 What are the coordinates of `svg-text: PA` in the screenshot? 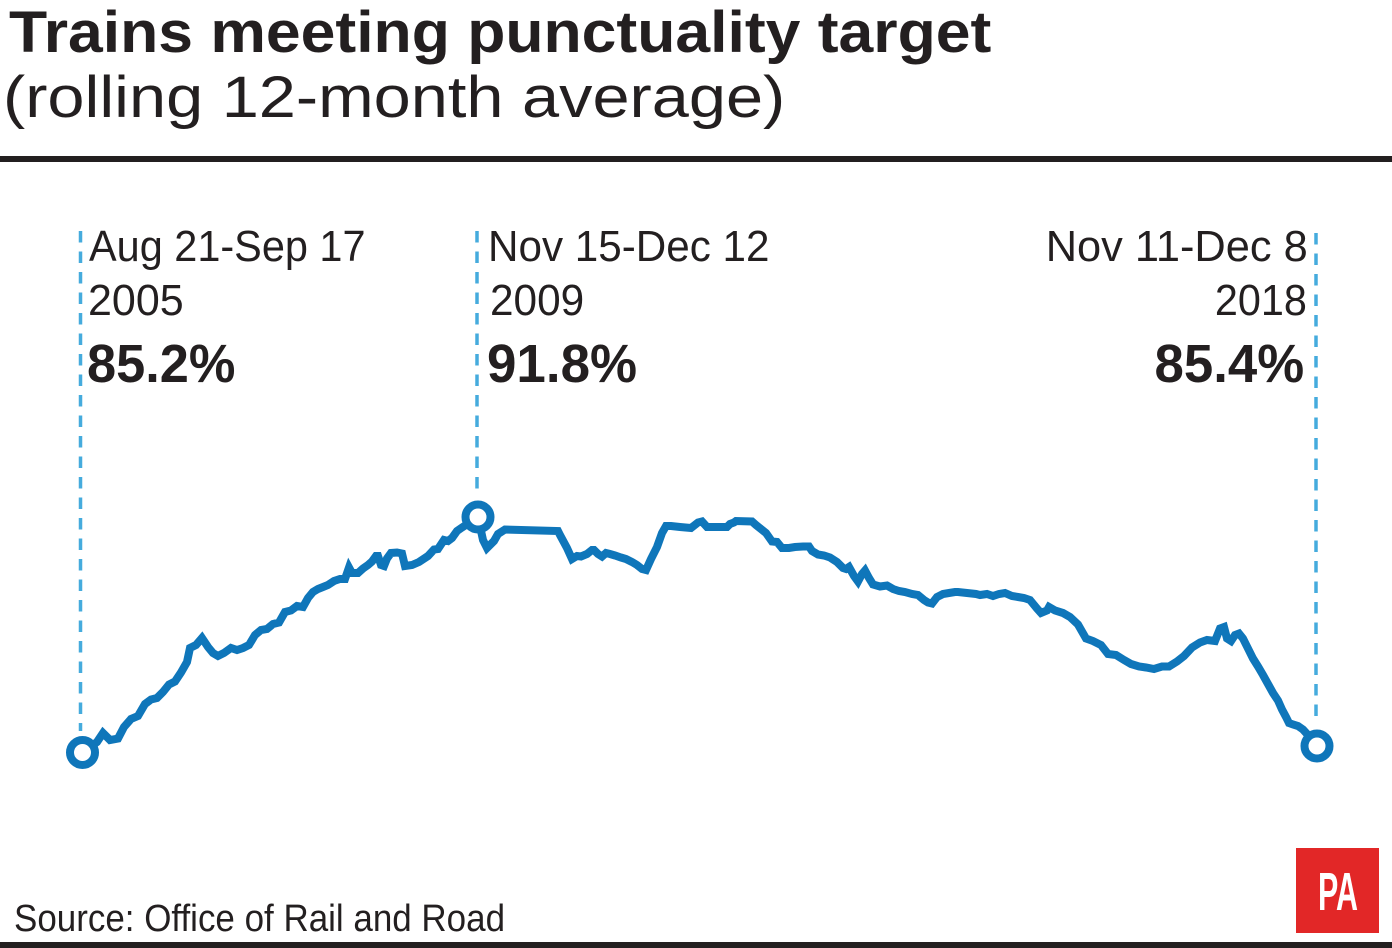 It's located at (1338, 892).